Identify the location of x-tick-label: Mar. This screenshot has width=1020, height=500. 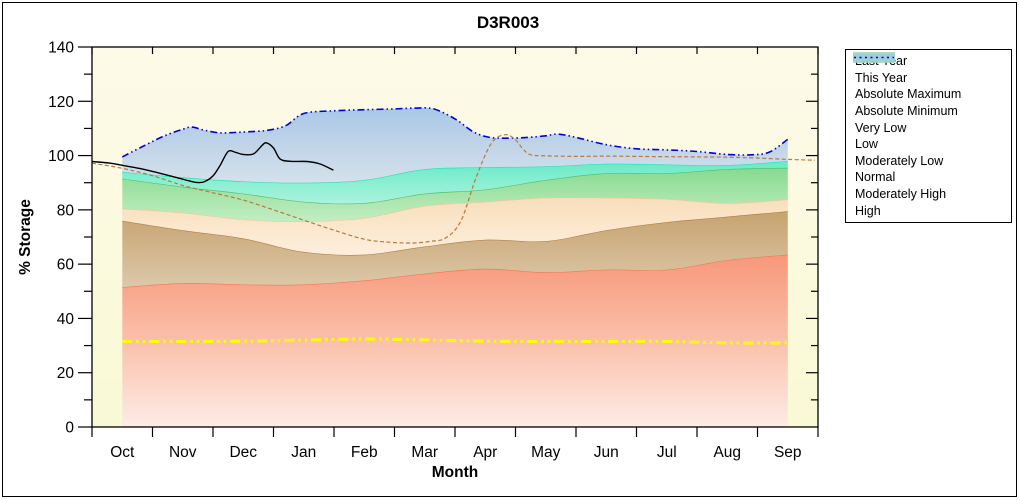
(424, 452).